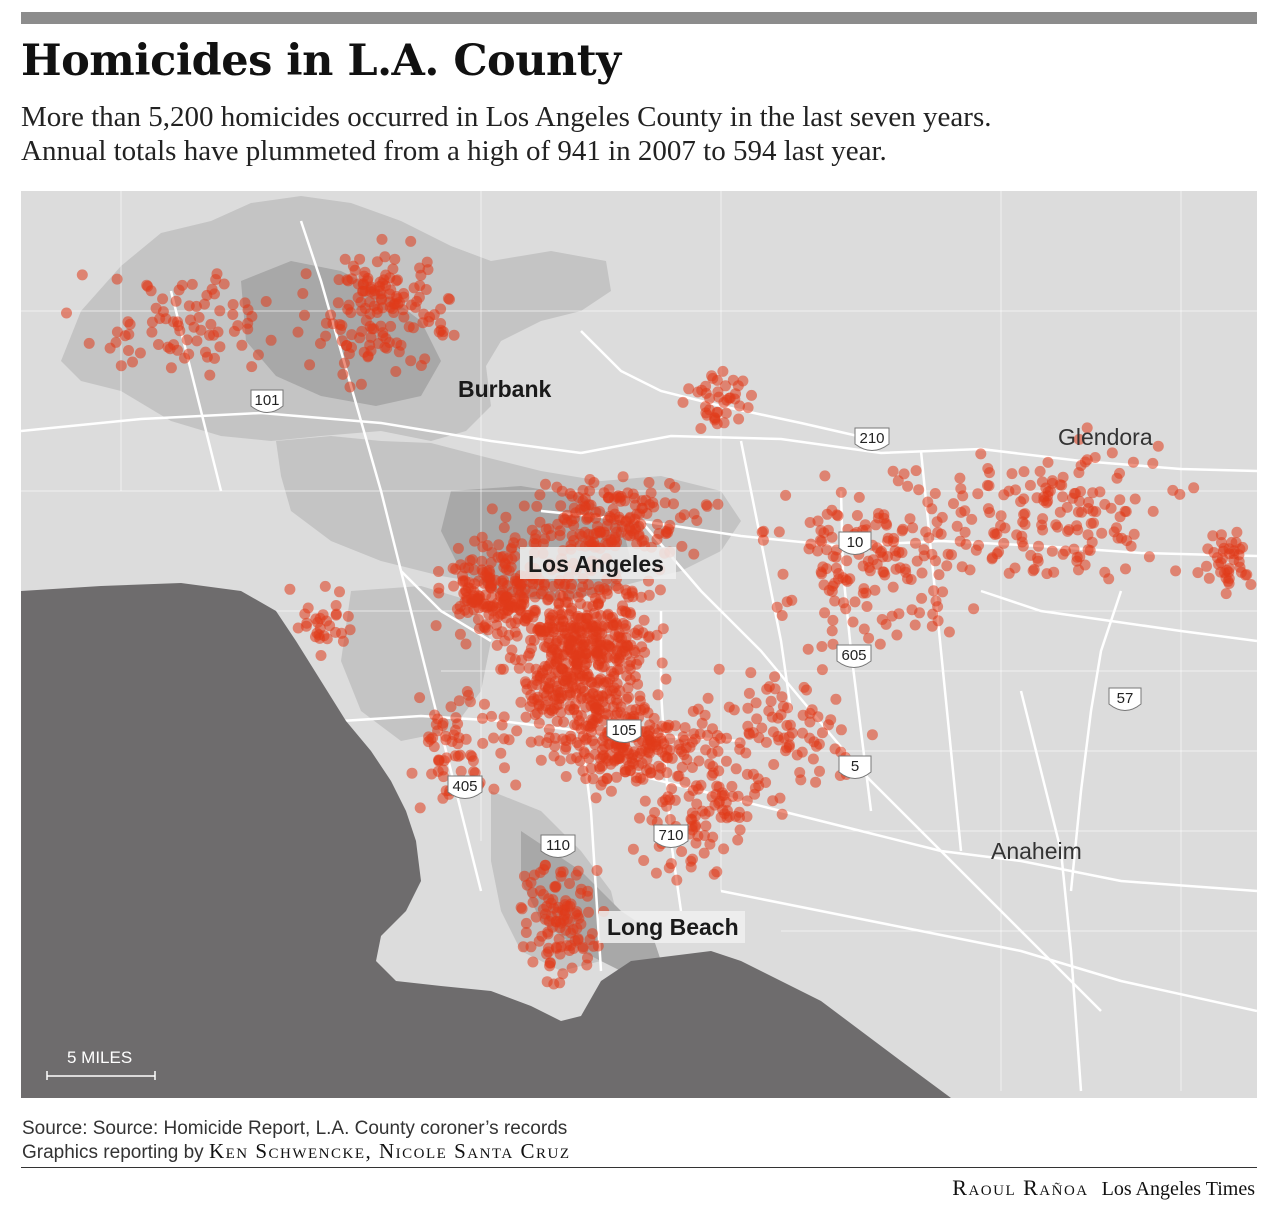  What do you see at coordinates (598, 563) in the screenshot?
I see `label-los-angeles-bg` at bounding box center [598, 563].